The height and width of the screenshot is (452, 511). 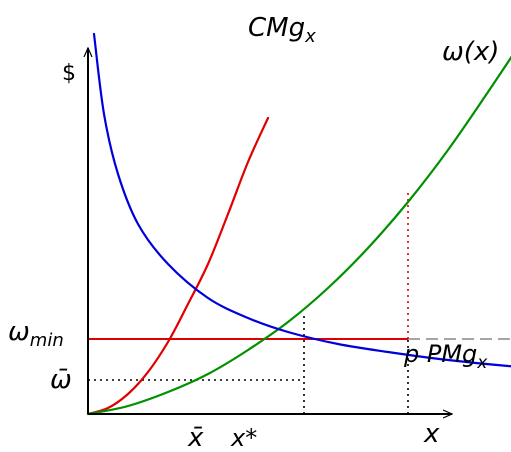 What do you see at coordinates (36, 334) in the screenshot?
I see `tick-label-omega-min: ωmin` at bounding box center [36, 334].